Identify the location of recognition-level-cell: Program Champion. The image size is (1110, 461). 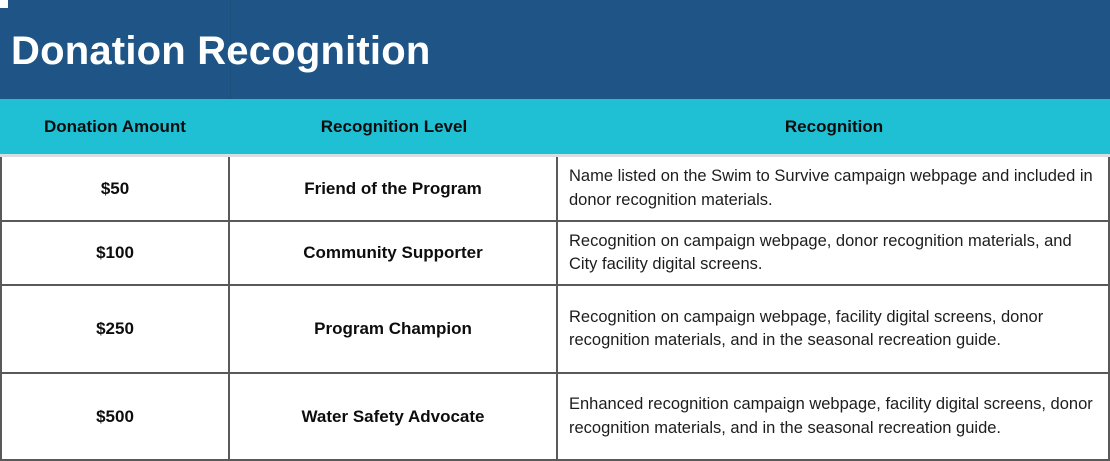
(394, 329).